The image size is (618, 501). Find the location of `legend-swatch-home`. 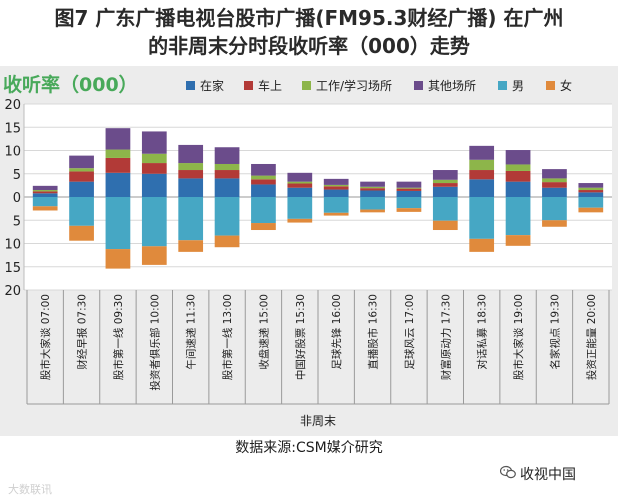

legend-swatch-home is located at coordinates (190, 85).